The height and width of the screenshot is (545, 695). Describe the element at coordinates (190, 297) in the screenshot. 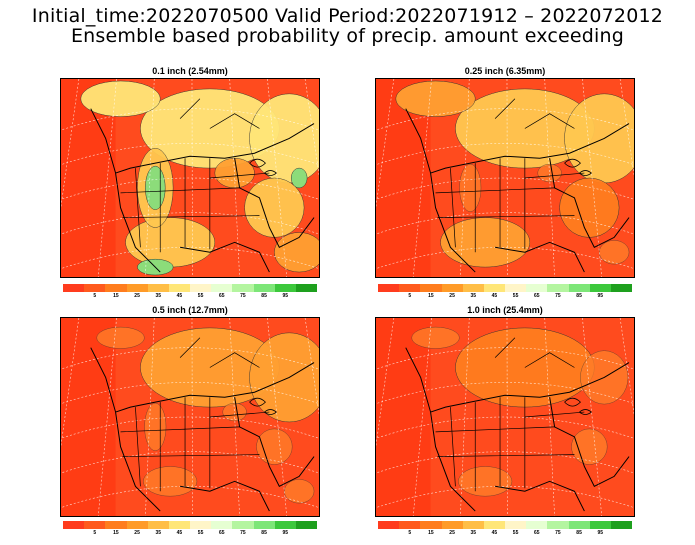

I see `colorbar-labels-0.1-inch: 5 15 25 35 45 55 65 75 85 95` at that location.